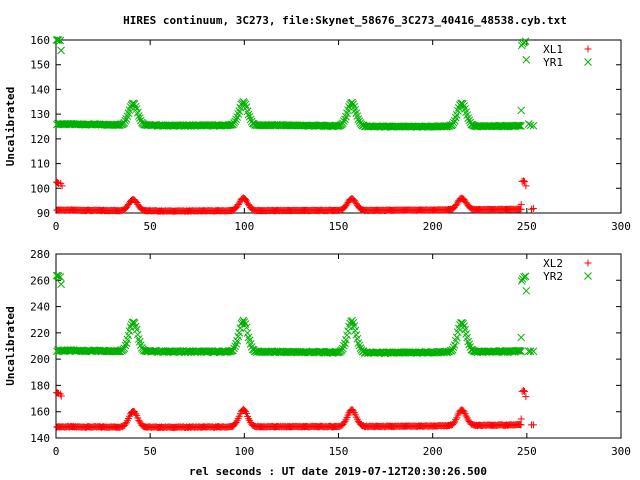 The image size is (640, 480). I want to click on series-YR2, so click(295, 314).